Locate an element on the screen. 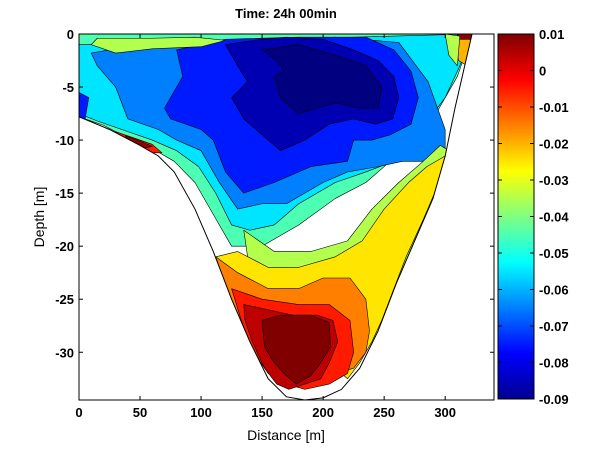 Image resolution: width=601 pixels, height=451 pixels. colorbar-tick-label: -0.06 is located at coordinates (554, 290).